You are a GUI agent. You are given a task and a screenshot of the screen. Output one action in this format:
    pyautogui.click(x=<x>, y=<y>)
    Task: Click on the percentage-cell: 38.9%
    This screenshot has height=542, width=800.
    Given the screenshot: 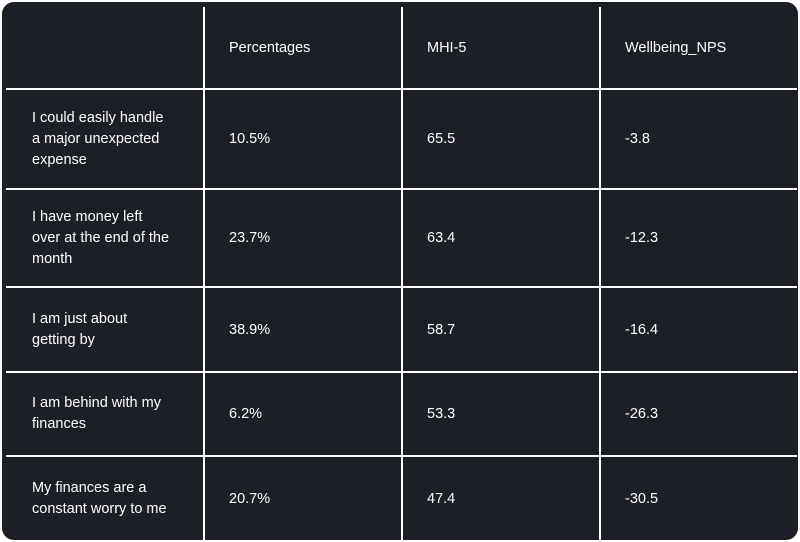 What is the action you would take?
    pyautogui.click(x=303, y=329)
    